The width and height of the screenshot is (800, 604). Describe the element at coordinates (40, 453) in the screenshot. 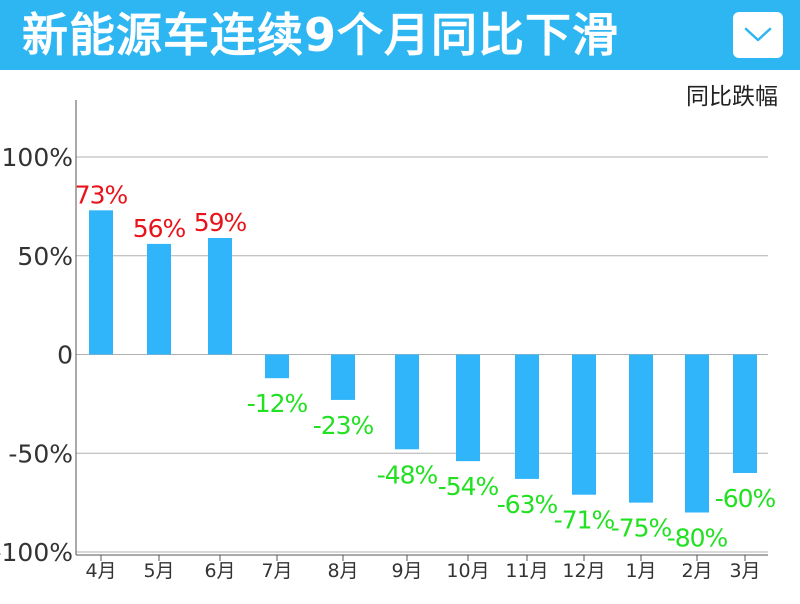

I see `y-tick-label: -50%` at that location.